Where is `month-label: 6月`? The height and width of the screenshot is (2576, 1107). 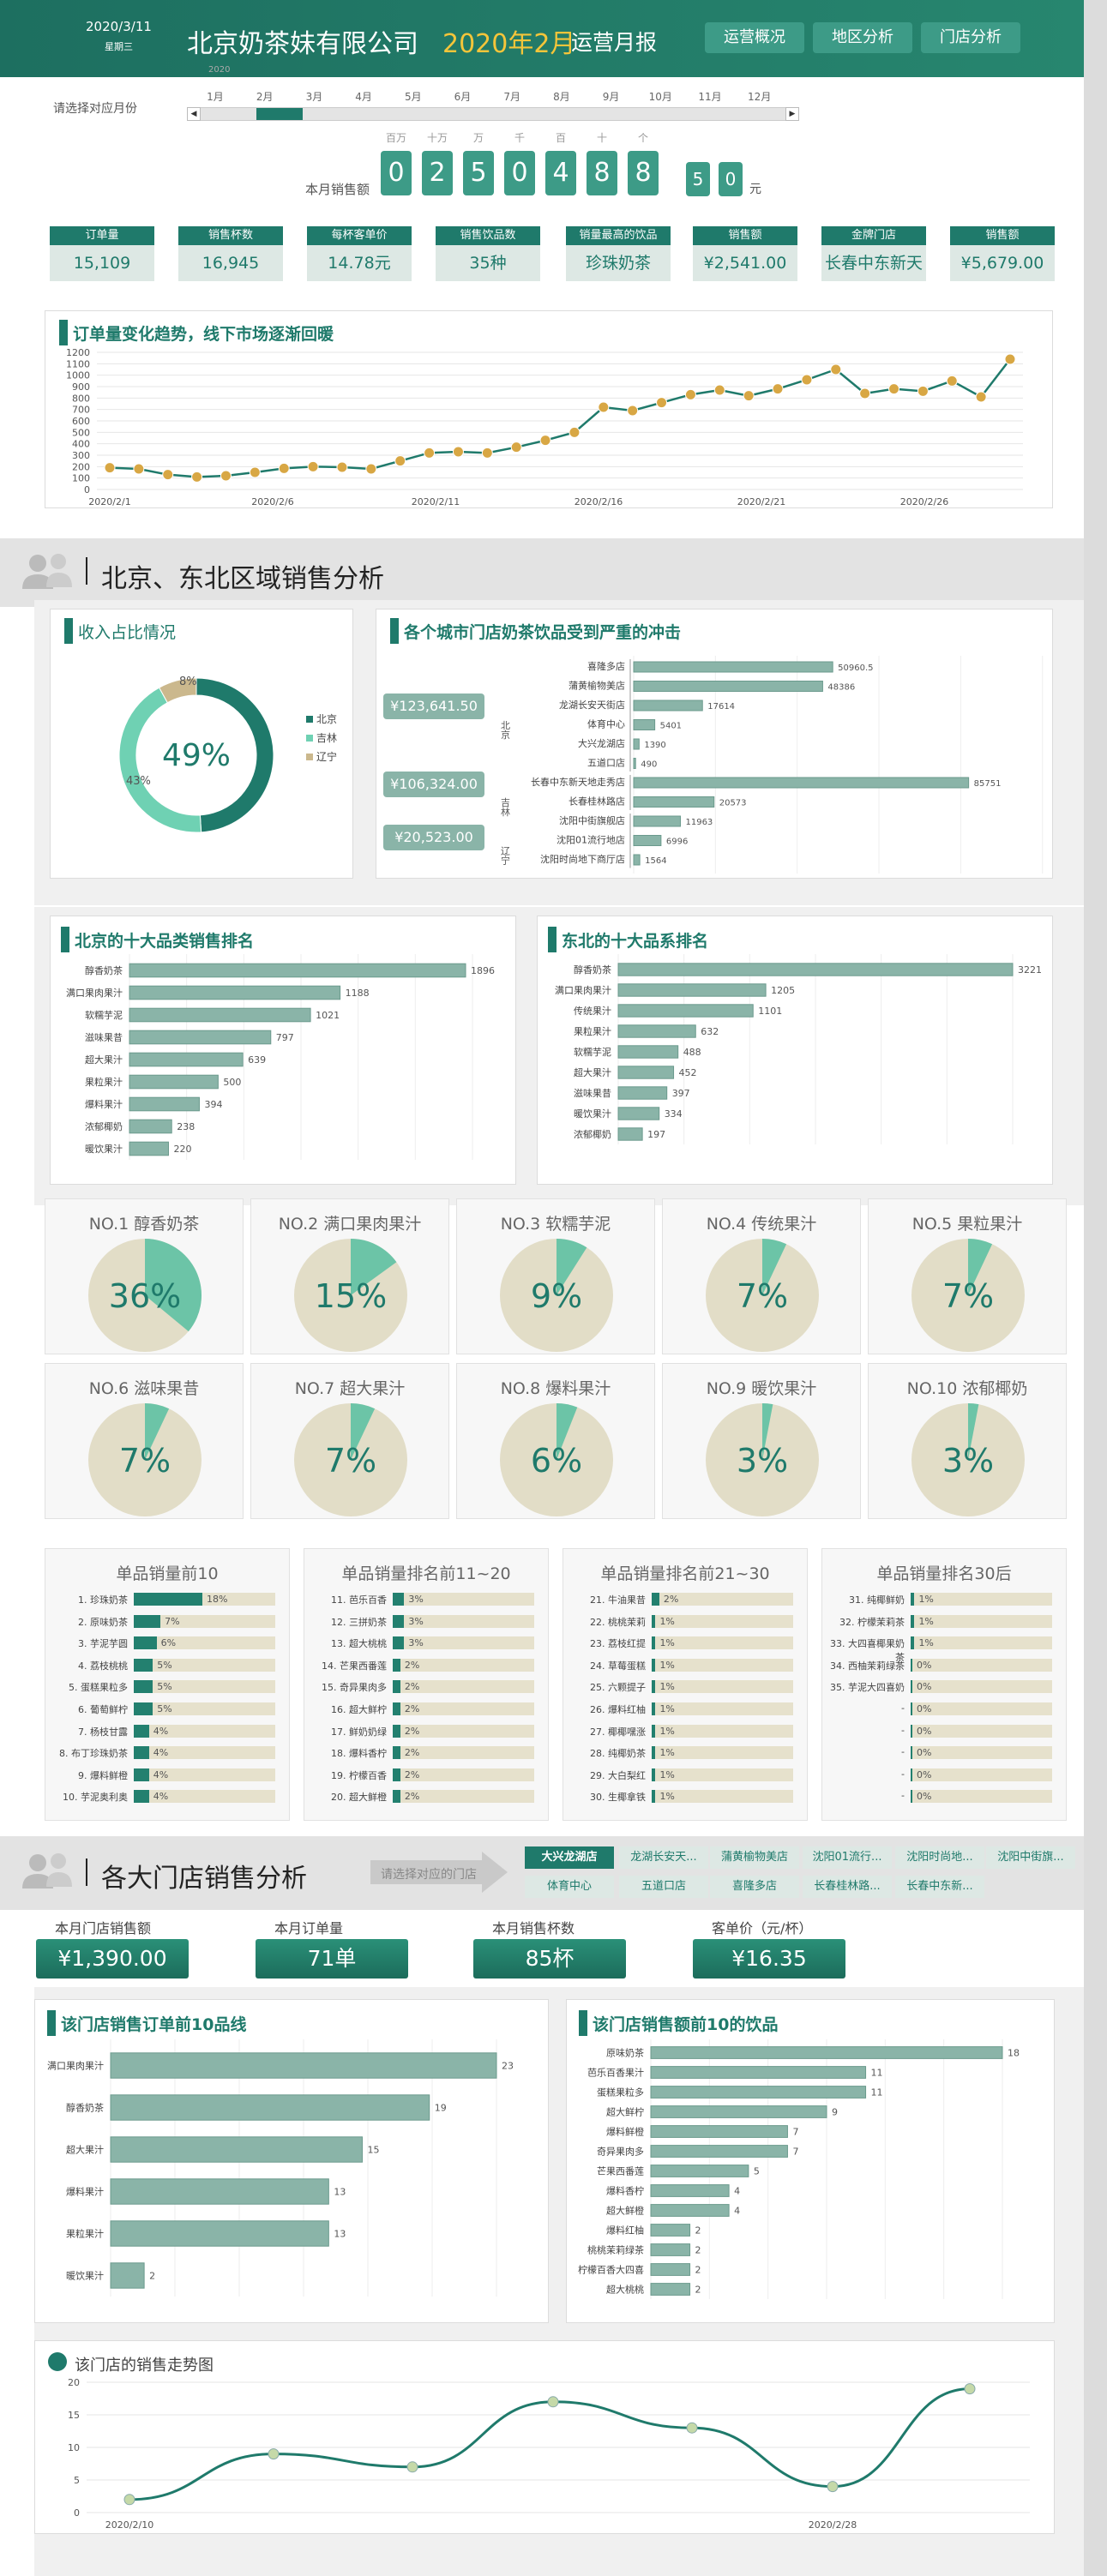
month-label: 6月 is located at coordinates (463, 97).